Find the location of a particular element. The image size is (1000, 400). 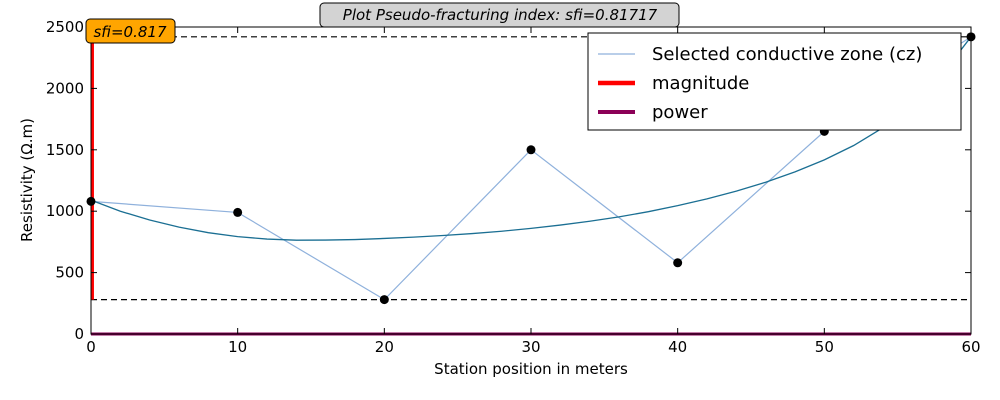

sfi-annotation-box is located at coordinates (130, 31).